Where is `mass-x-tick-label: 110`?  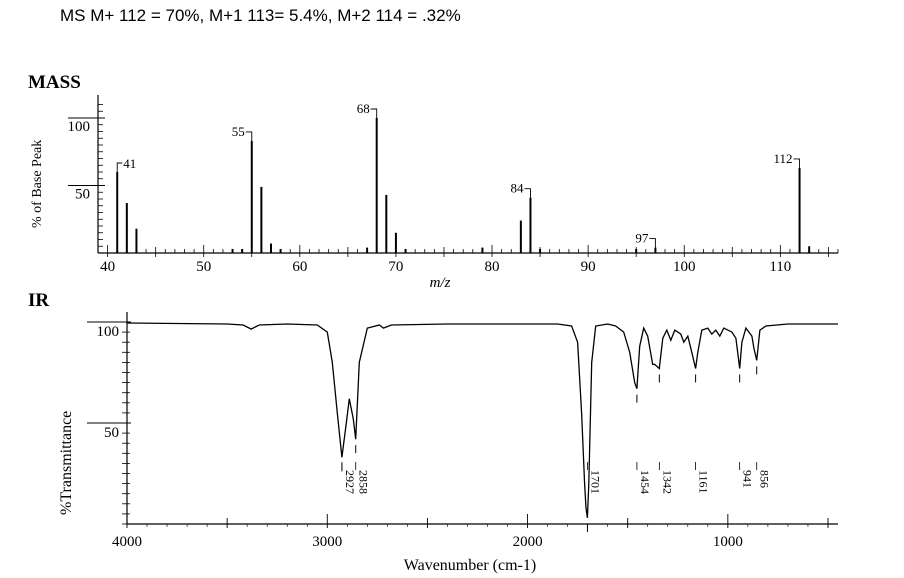 mass-x-tick-label: 110 is located at coordinates (780, 267).